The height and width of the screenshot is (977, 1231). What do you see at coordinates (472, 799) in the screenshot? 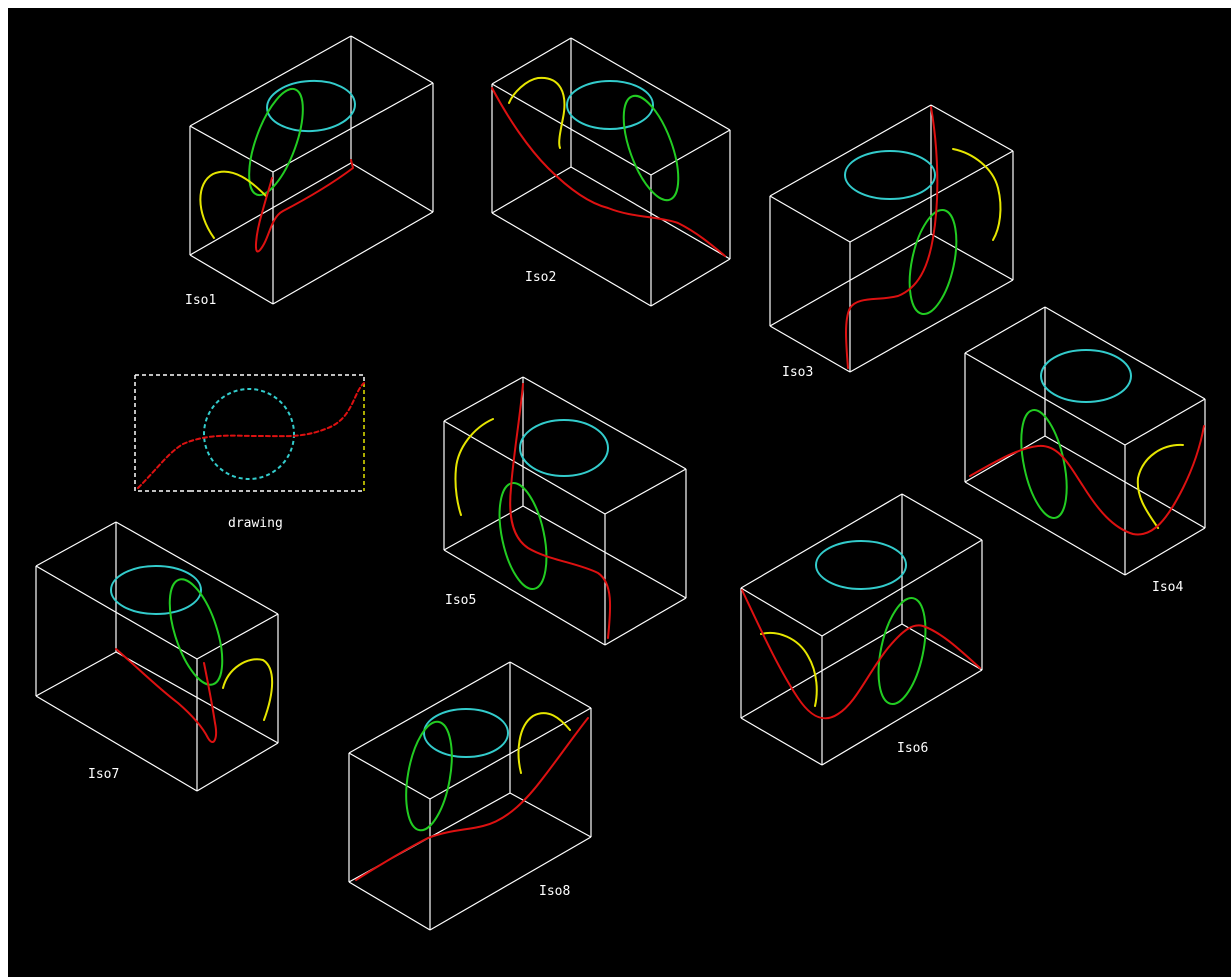
I see `iso8-red-curve` at bounding box center [472, 799].